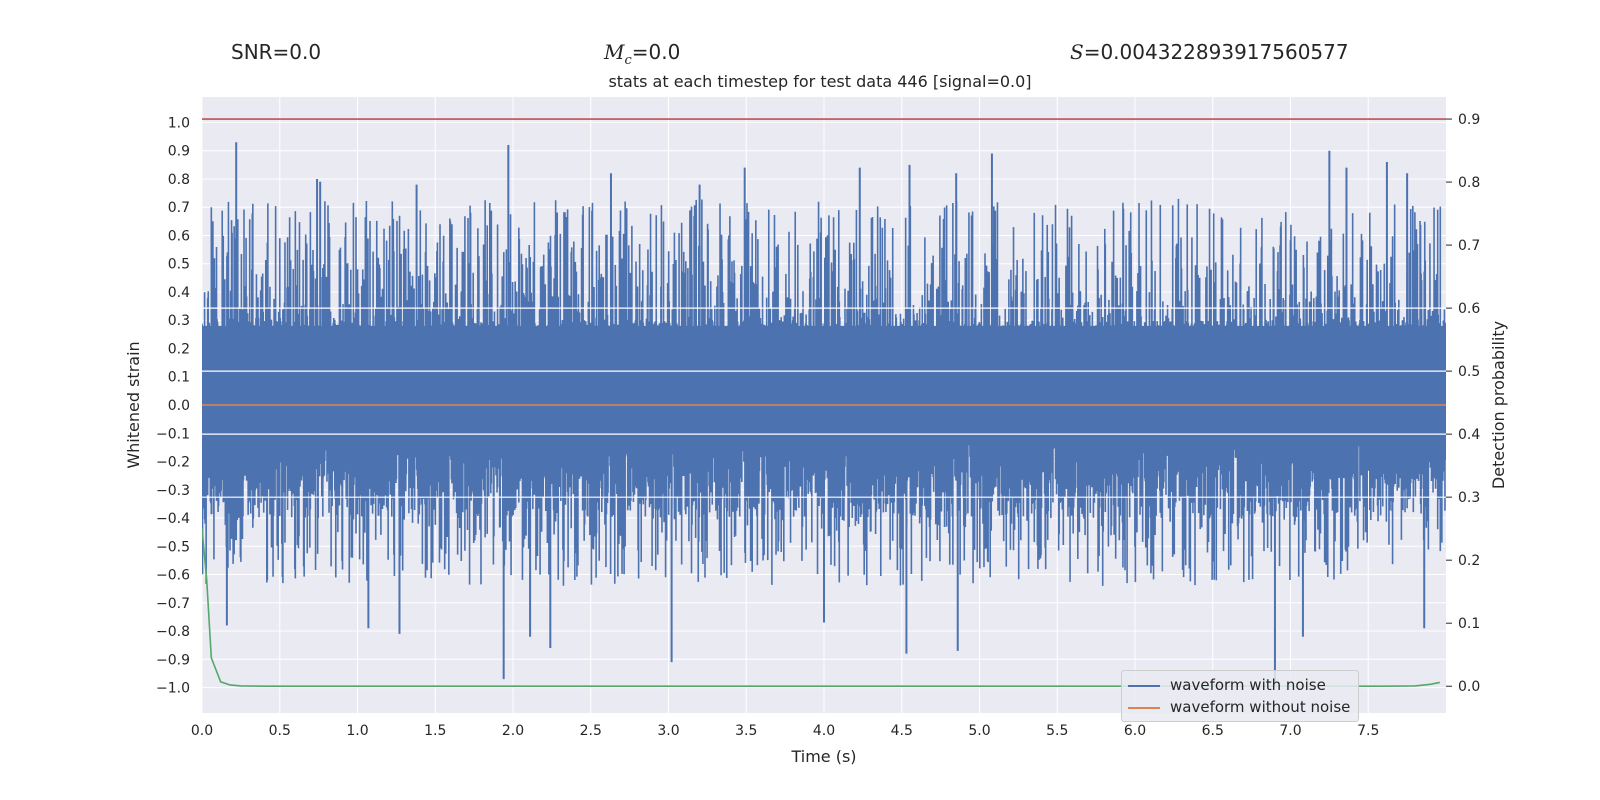  I want to click on y2-tick-label: 0.4, so click(1469, 435).